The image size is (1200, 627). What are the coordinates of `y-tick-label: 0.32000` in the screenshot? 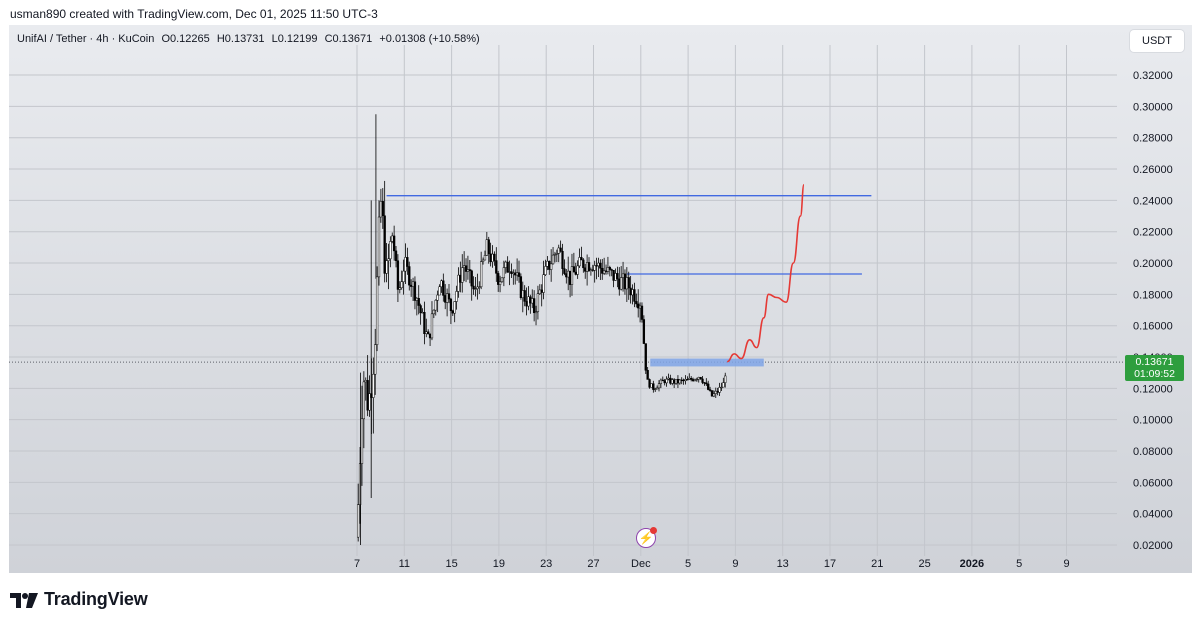 It's located at (1153, 76).